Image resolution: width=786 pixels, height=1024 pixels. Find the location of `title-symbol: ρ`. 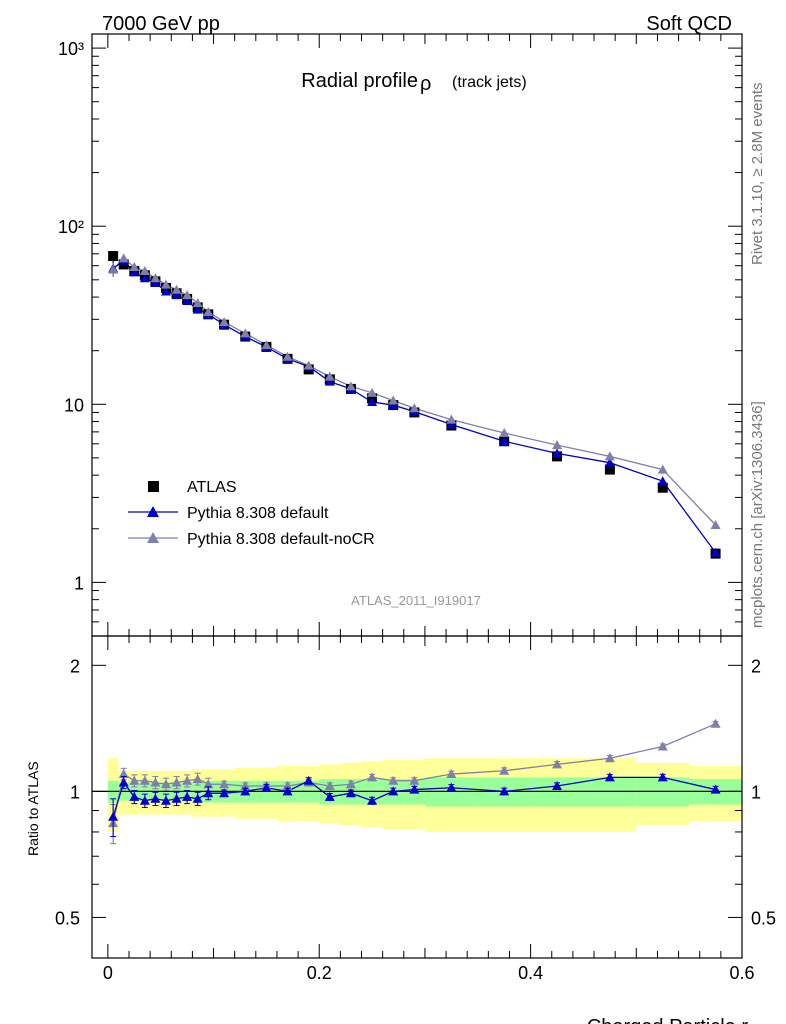

title-symbol: ρ is located at coordinates (425, 84).